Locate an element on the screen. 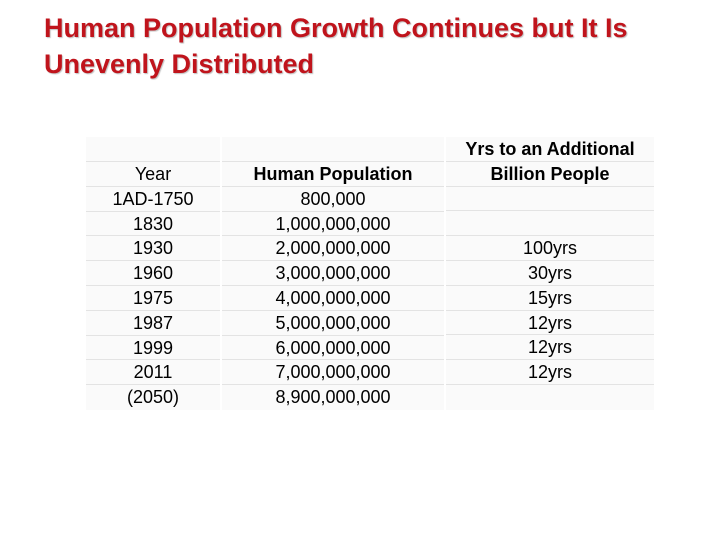 Image resolution: width=720 pixels, height=540 pixels. billion-years-cell: 100yrs is located at coordinates (550, 248).